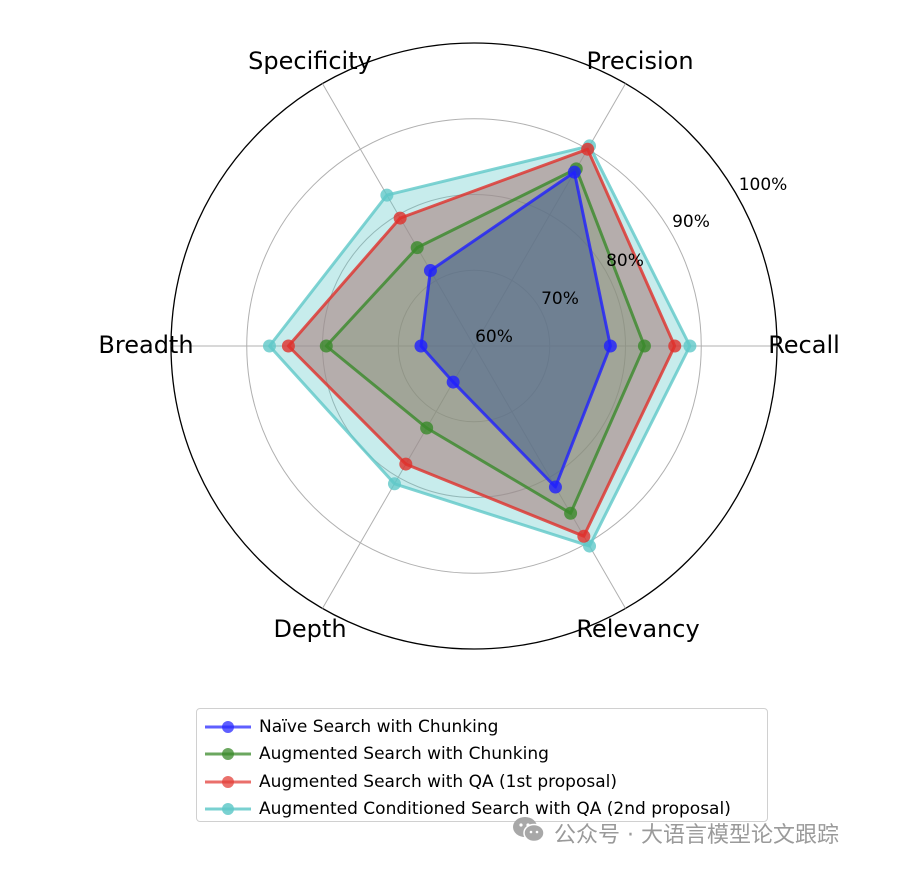 The height and width of the screenshot is (870, 920). Describe the element at coordinates (637, 629) in the screenshot. I see `axis-label-relevancy: Relevancy` at that location.